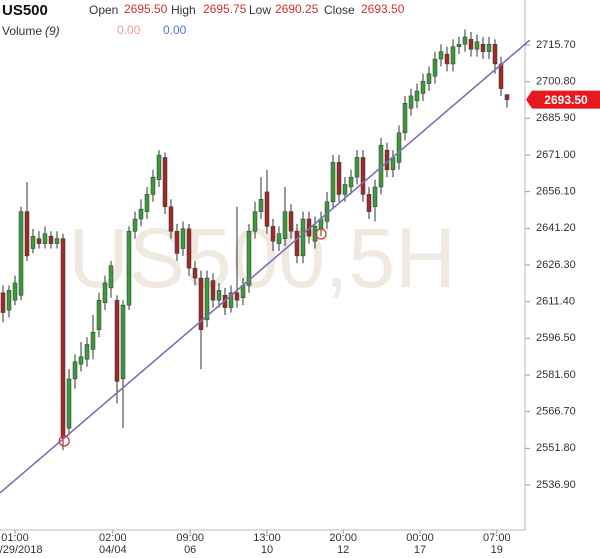  I want to click on y-tick-label: 2536.90, so click(556, 485).